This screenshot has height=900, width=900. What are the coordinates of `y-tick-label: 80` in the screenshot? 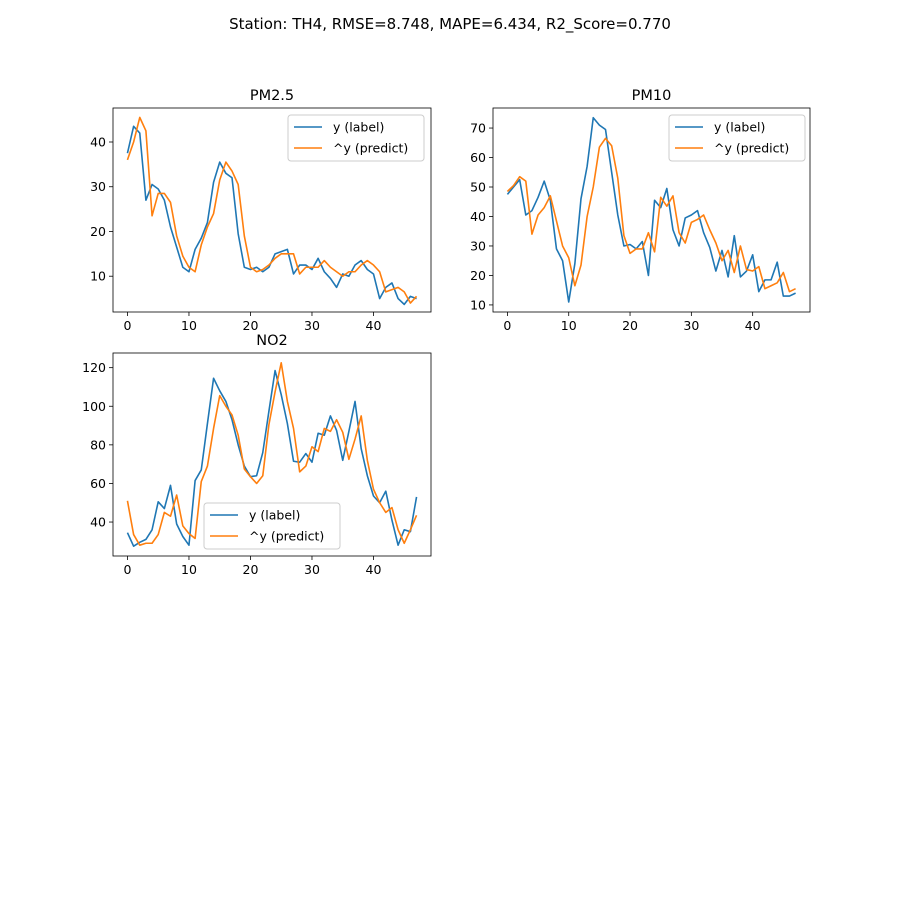 It's located at (98, 444).